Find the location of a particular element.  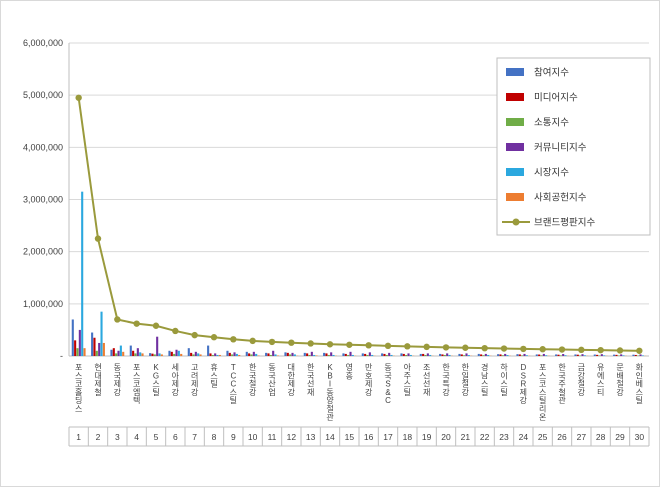

legend-item: 커뮤니티지수 is located at coordinates (546, 148).